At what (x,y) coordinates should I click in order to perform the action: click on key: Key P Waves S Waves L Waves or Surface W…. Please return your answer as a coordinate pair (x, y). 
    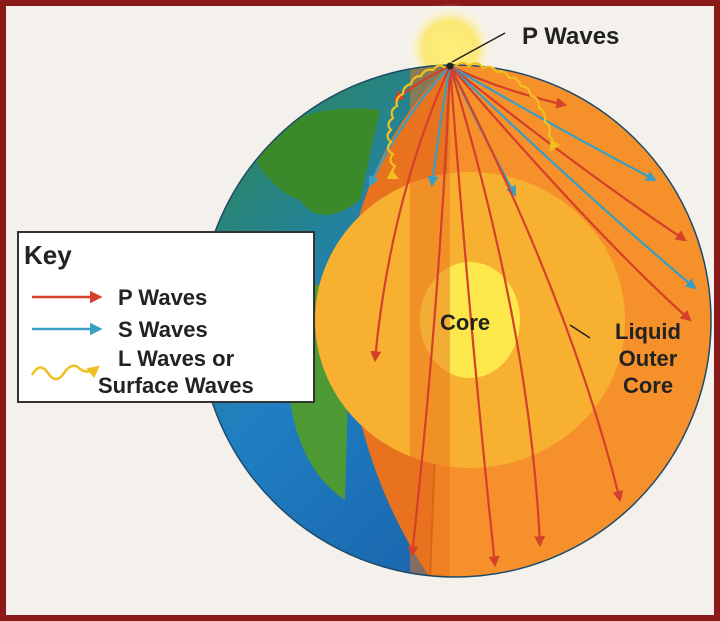
    Looking at the image, I should click on (166, 317).